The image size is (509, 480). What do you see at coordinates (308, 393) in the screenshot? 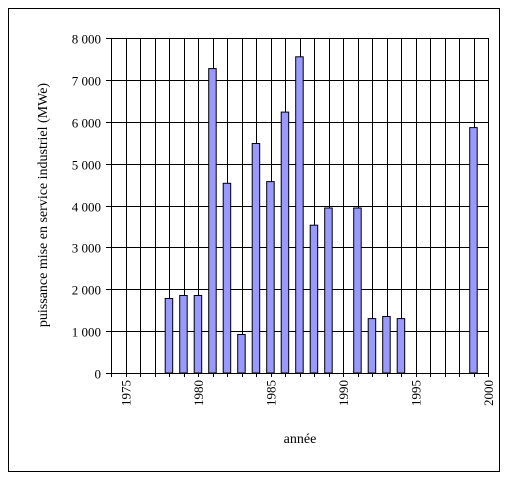
I see `x-tick-labels: 1975 1980 1985 1990 1995 2000` at bounding box center [308, 393].